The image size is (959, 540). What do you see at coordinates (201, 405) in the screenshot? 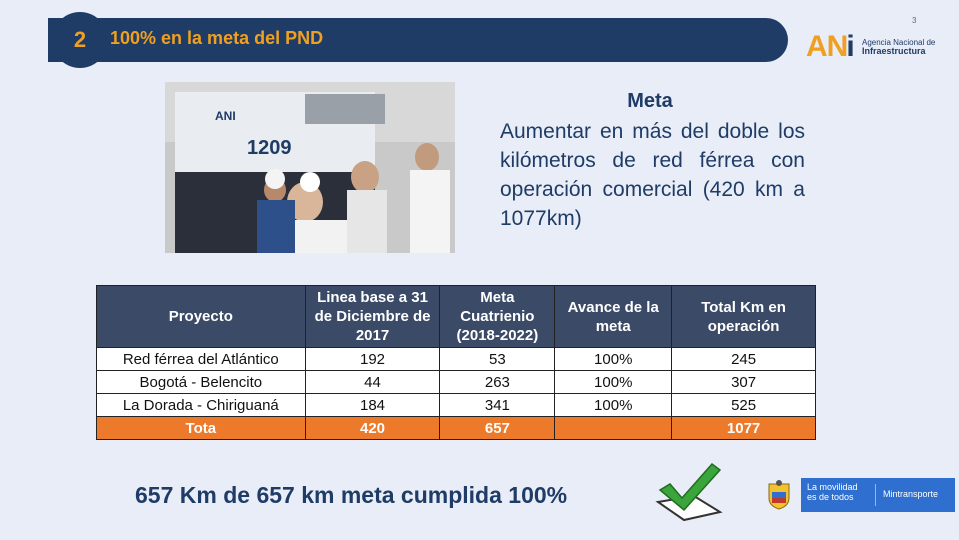
I see `cell-proyecto: La Dorada - Chiriguaná` at bounding box center [201, 405].